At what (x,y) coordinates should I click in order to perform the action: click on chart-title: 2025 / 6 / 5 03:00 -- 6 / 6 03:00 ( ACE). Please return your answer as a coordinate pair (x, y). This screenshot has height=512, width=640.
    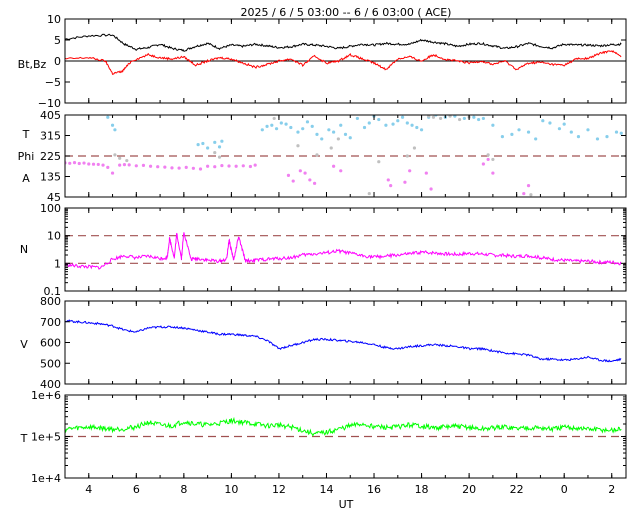
    Looking at the image, I should click on (346, 12).